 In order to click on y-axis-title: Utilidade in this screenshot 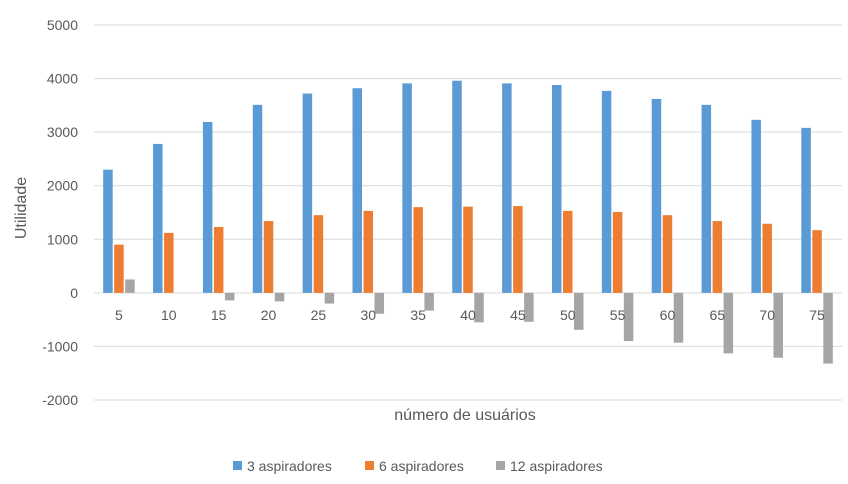, I will do `click(21, 208)`.